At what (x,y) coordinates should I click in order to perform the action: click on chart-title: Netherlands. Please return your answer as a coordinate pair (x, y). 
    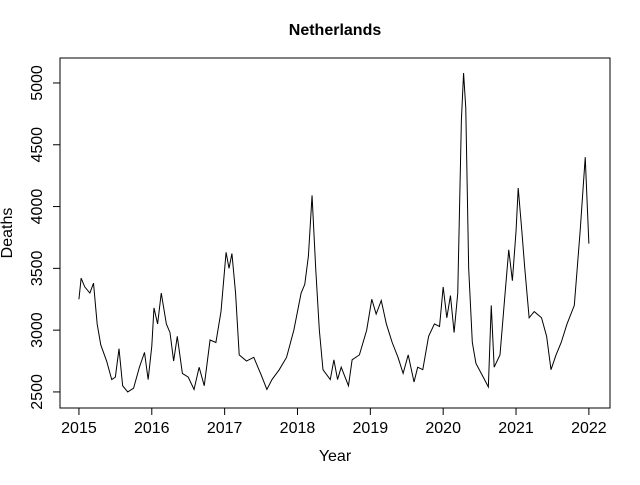
    Looking at the image, I should click on (335, 30).